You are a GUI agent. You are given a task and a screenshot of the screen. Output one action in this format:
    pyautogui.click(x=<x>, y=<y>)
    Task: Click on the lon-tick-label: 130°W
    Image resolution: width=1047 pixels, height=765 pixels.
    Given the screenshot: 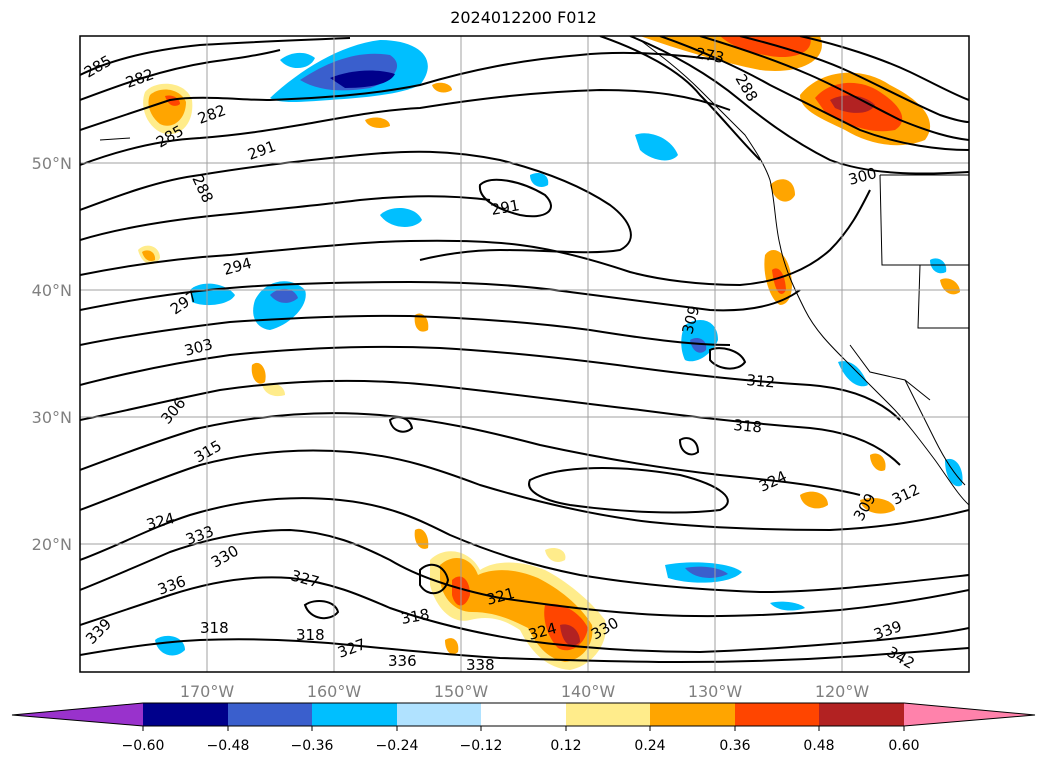 What is the action you would take?
    pyautogui.click(x=715, y=691)
    